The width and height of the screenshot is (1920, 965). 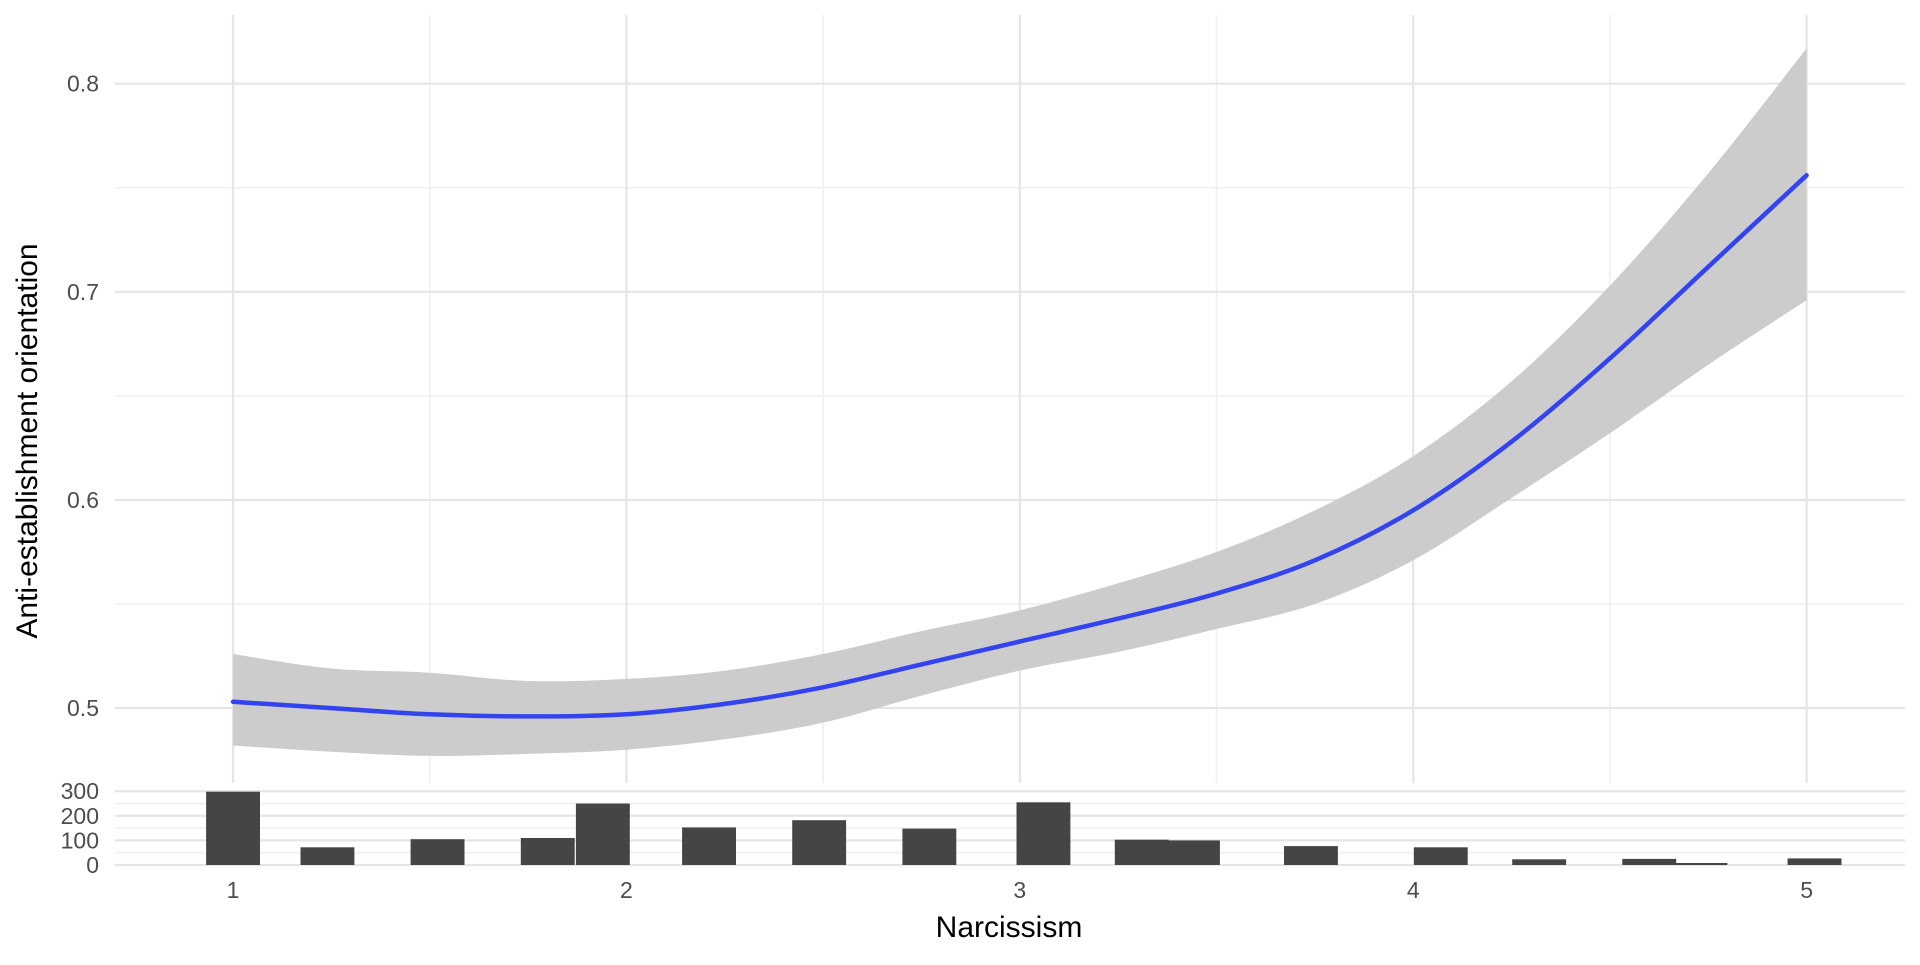 I want to click on histogram-bars, so click(x=1024, y=828).